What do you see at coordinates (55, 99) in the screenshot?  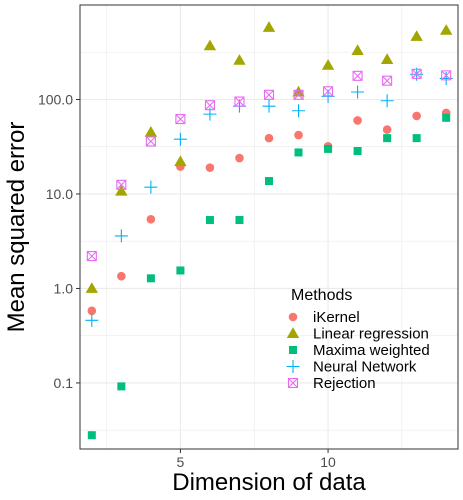 I see `y-tick-label: 100.0` at bounding box center [55, 99].